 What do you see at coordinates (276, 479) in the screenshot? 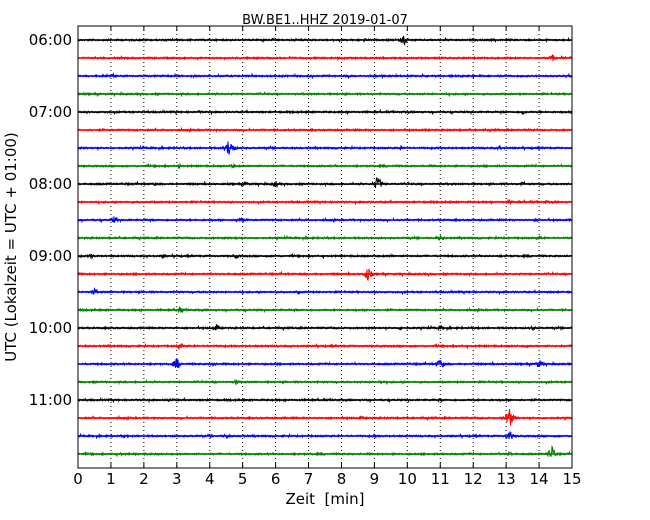
I see `x-tick-label: 6` at bounding box center [276, 479].